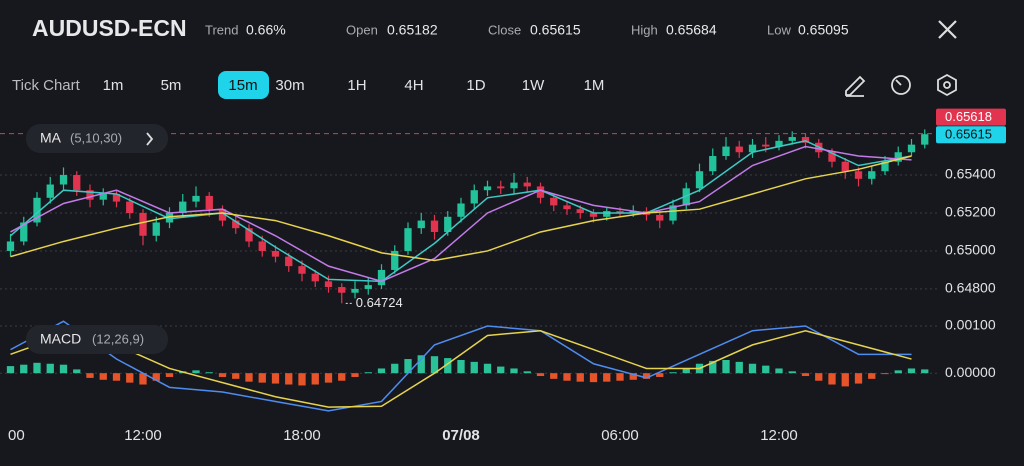  What do you see at coordinates (901, 85) in the screenshot?
I see `timer-tool` at bounding box center [901, 85].